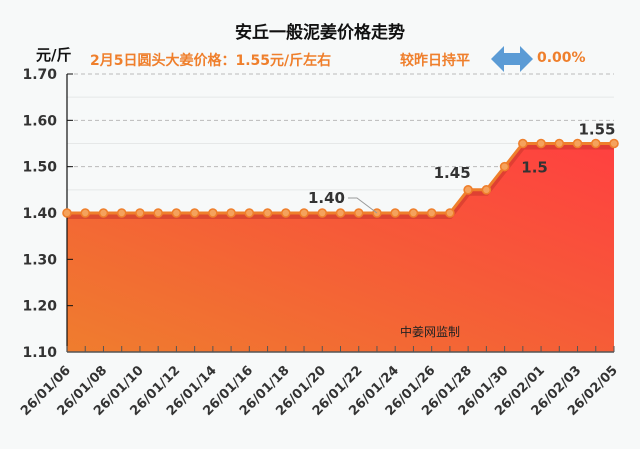 Image resolution: width=640 pixels, height=449 pixels. Describe the element at coordinates (39, 75) in the screenshot. I see `y-tick-label: 1.70` at that location.